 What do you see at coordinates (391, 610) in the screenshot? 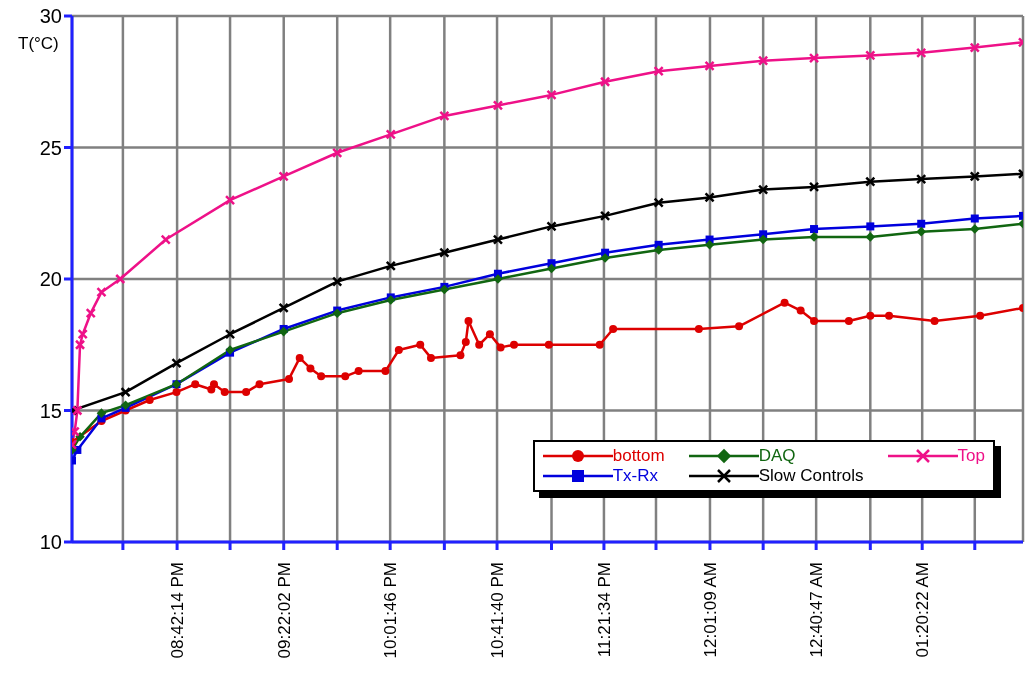
I see `x-tick-label: 10:01:46 PM` at bounding box center [391, 610].